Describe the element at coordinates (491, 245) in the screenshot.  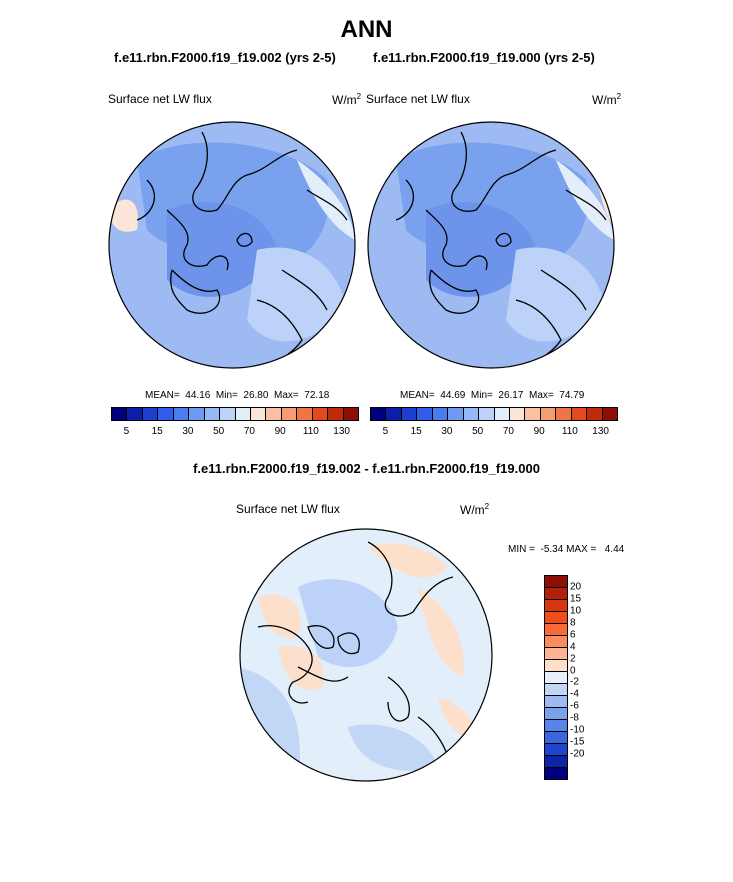
I see `panel2-polar-map` at that location.